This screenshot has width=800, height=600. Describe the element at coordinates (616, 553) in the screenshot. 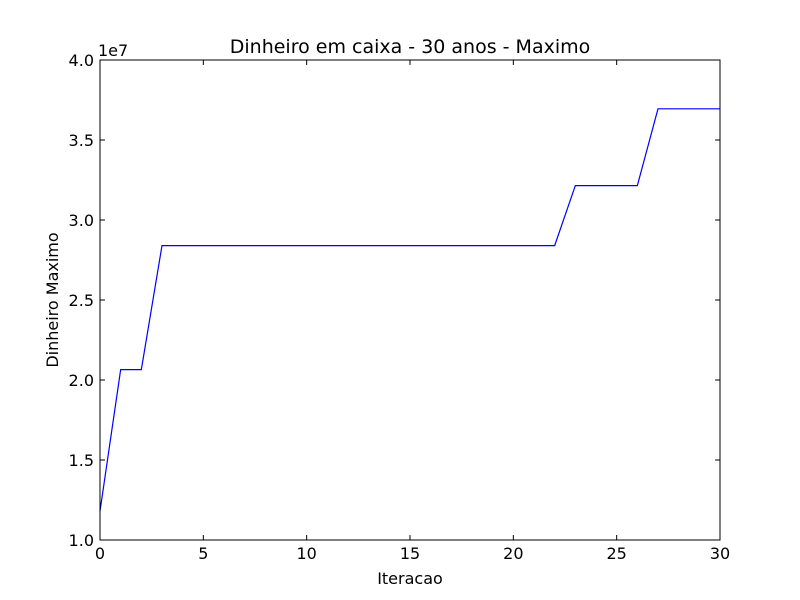

I see `x-tick-label: 25` at that location.